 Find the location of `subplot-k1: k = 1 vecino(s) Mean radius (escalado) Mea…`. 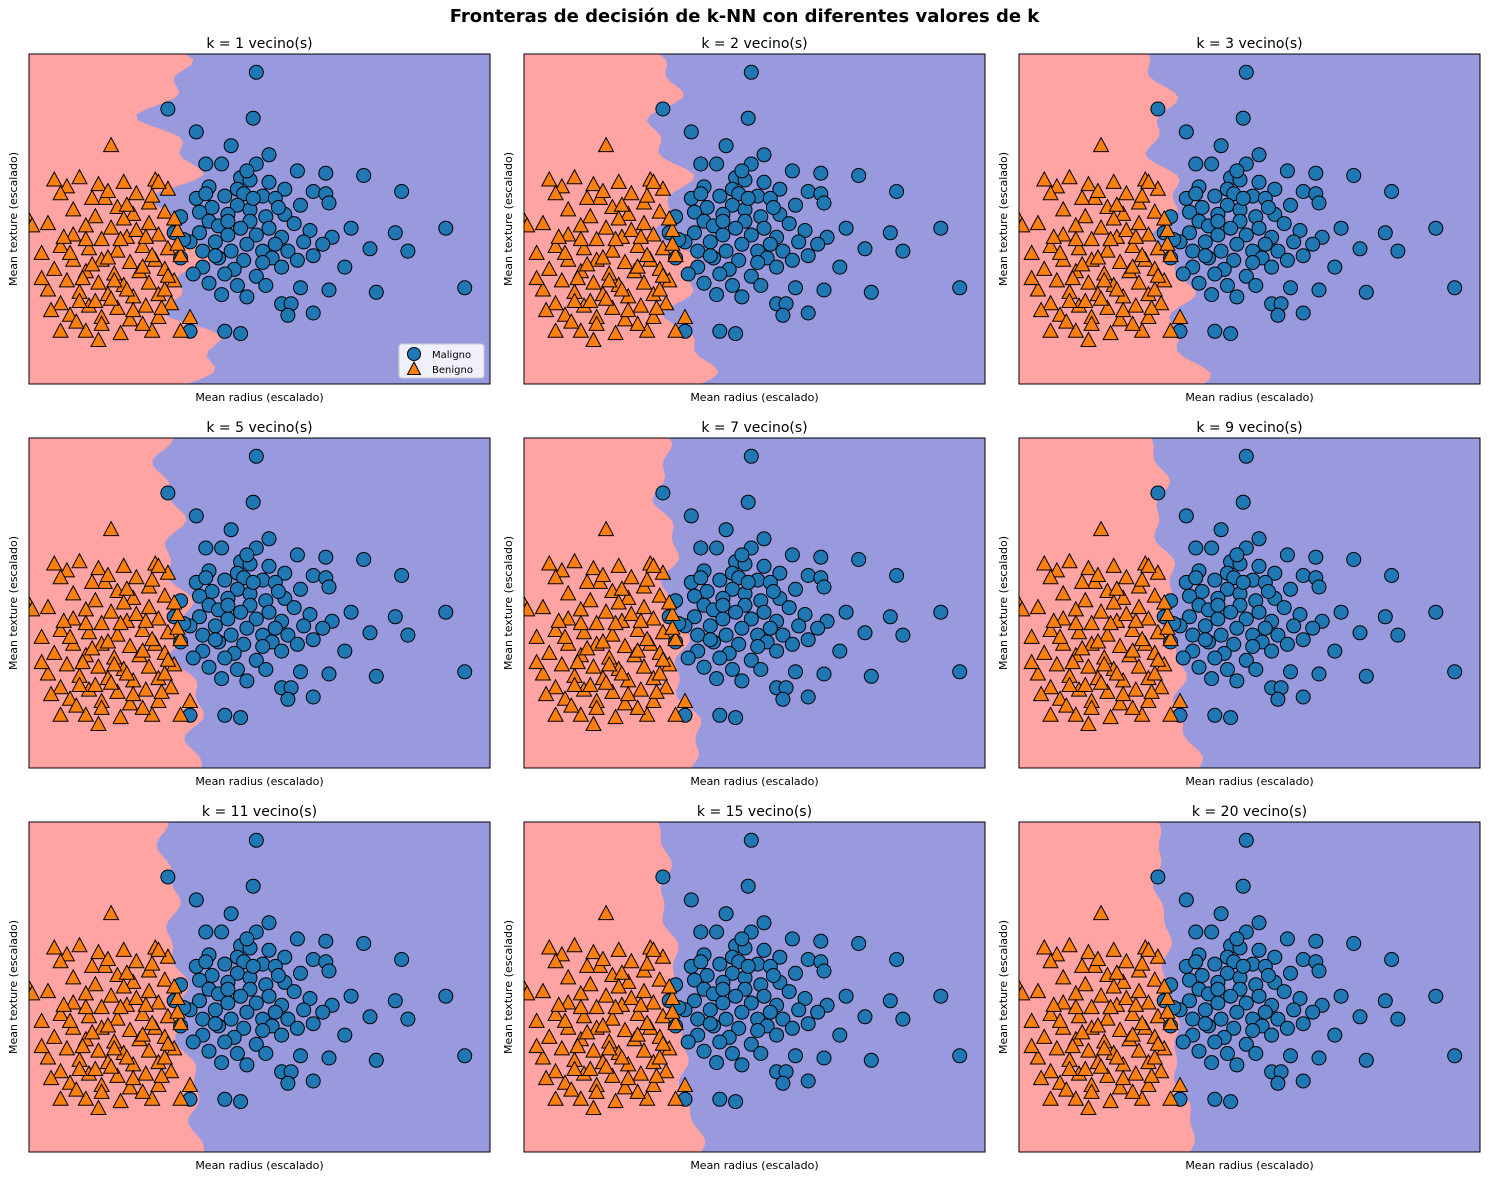

subplot-k1: k = 1 vecino(s) Mean radius (escalado) Mea… is located at coordinates (249, 220).